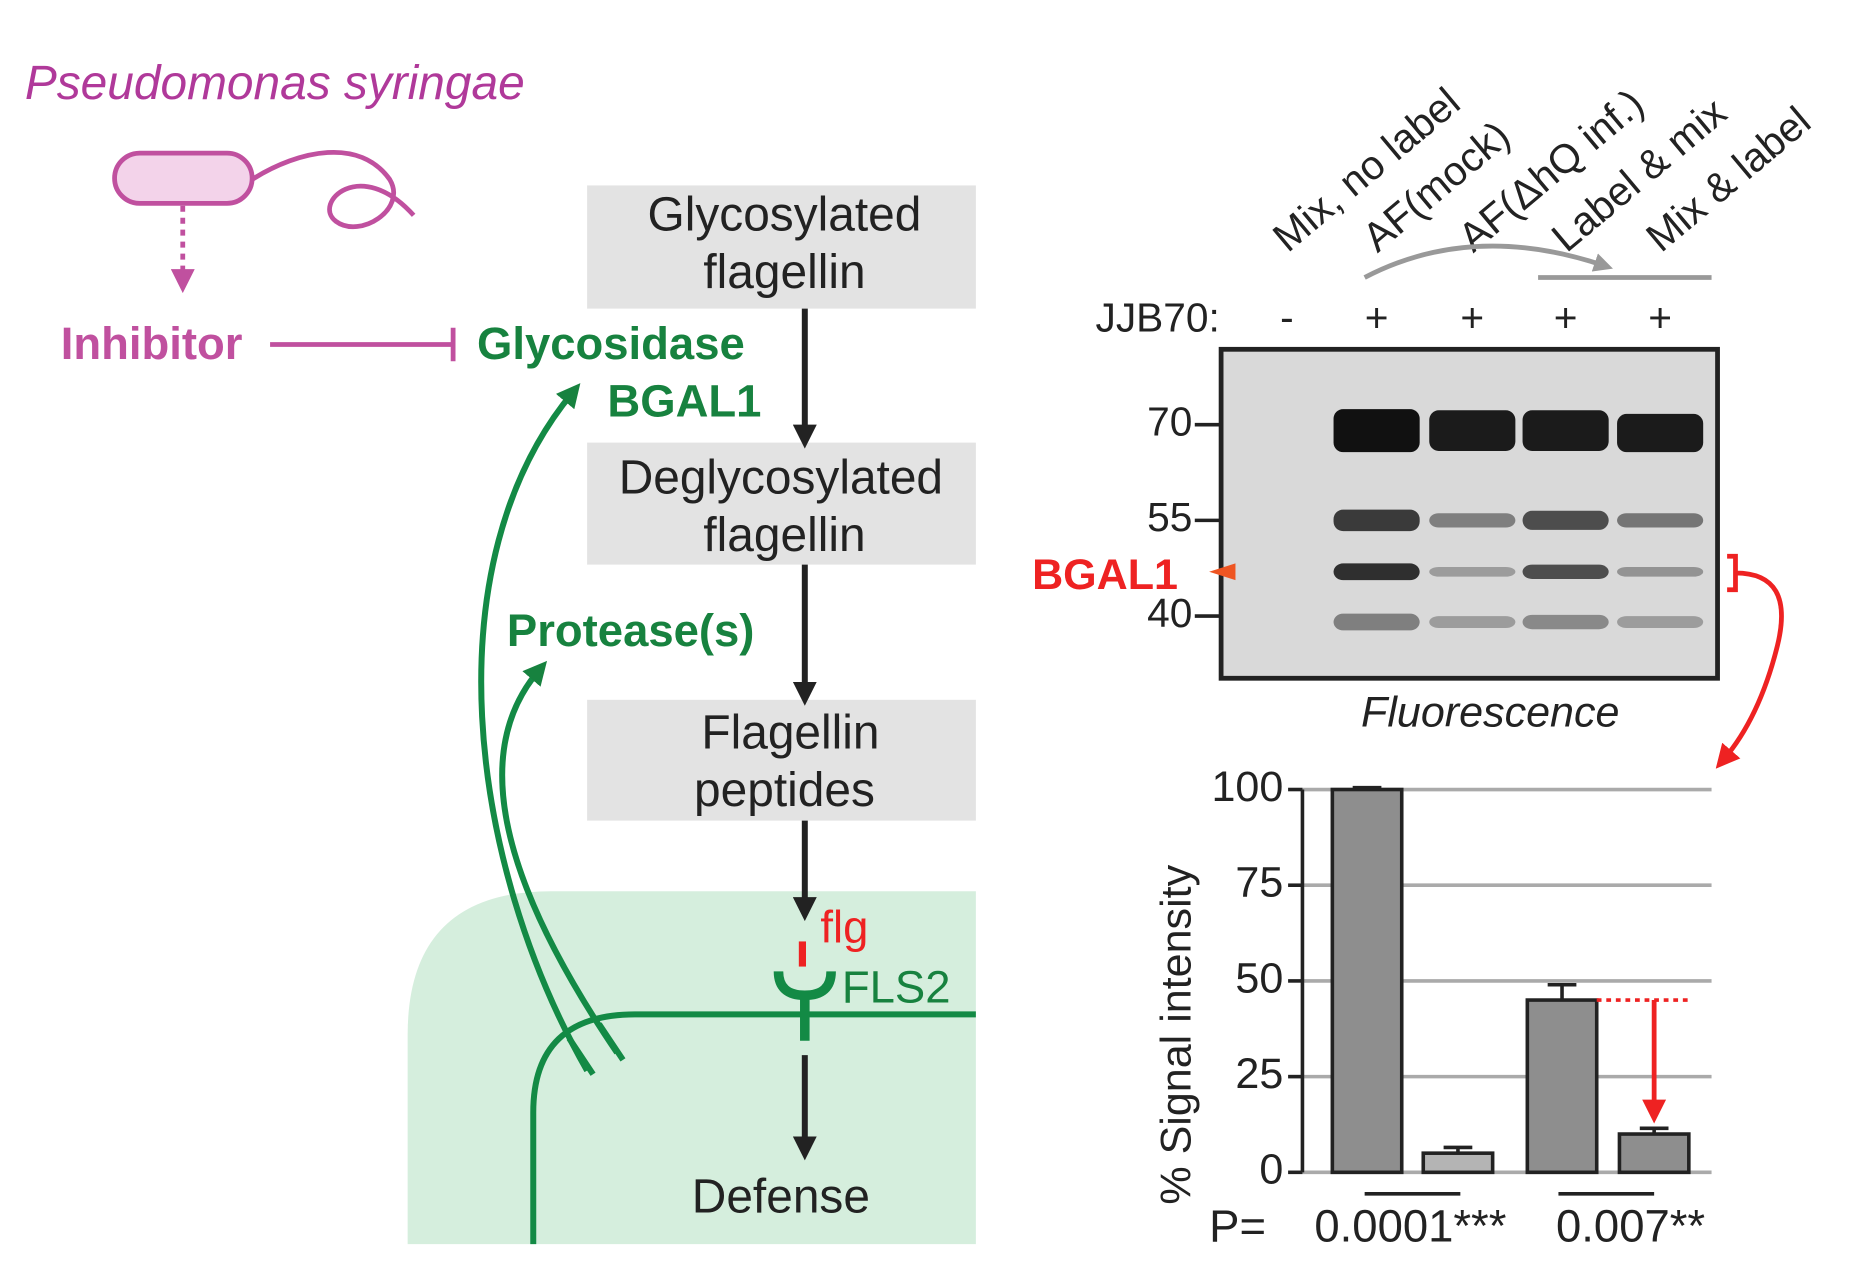 This screenshot has width=1868, height=1274. Describe the element at coordinates (1169, 613) in the screenshot. I see `marker-label: 40` at that location.